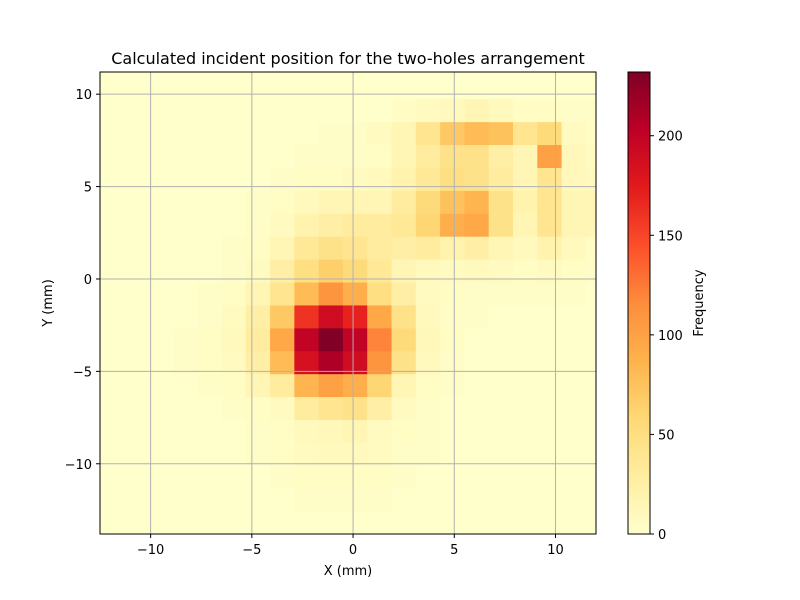 This screenshot has height=600, width=800. What do you see at coordinates (666, 336) in the screenshot?
I see `colorbar-ticks: 0 50 100 150 200` at bounding box center [666, 336].